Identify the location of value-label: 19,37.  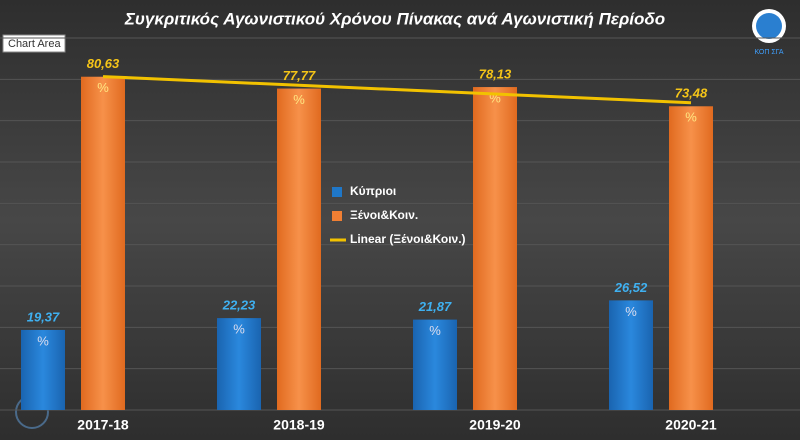
(43, 316).